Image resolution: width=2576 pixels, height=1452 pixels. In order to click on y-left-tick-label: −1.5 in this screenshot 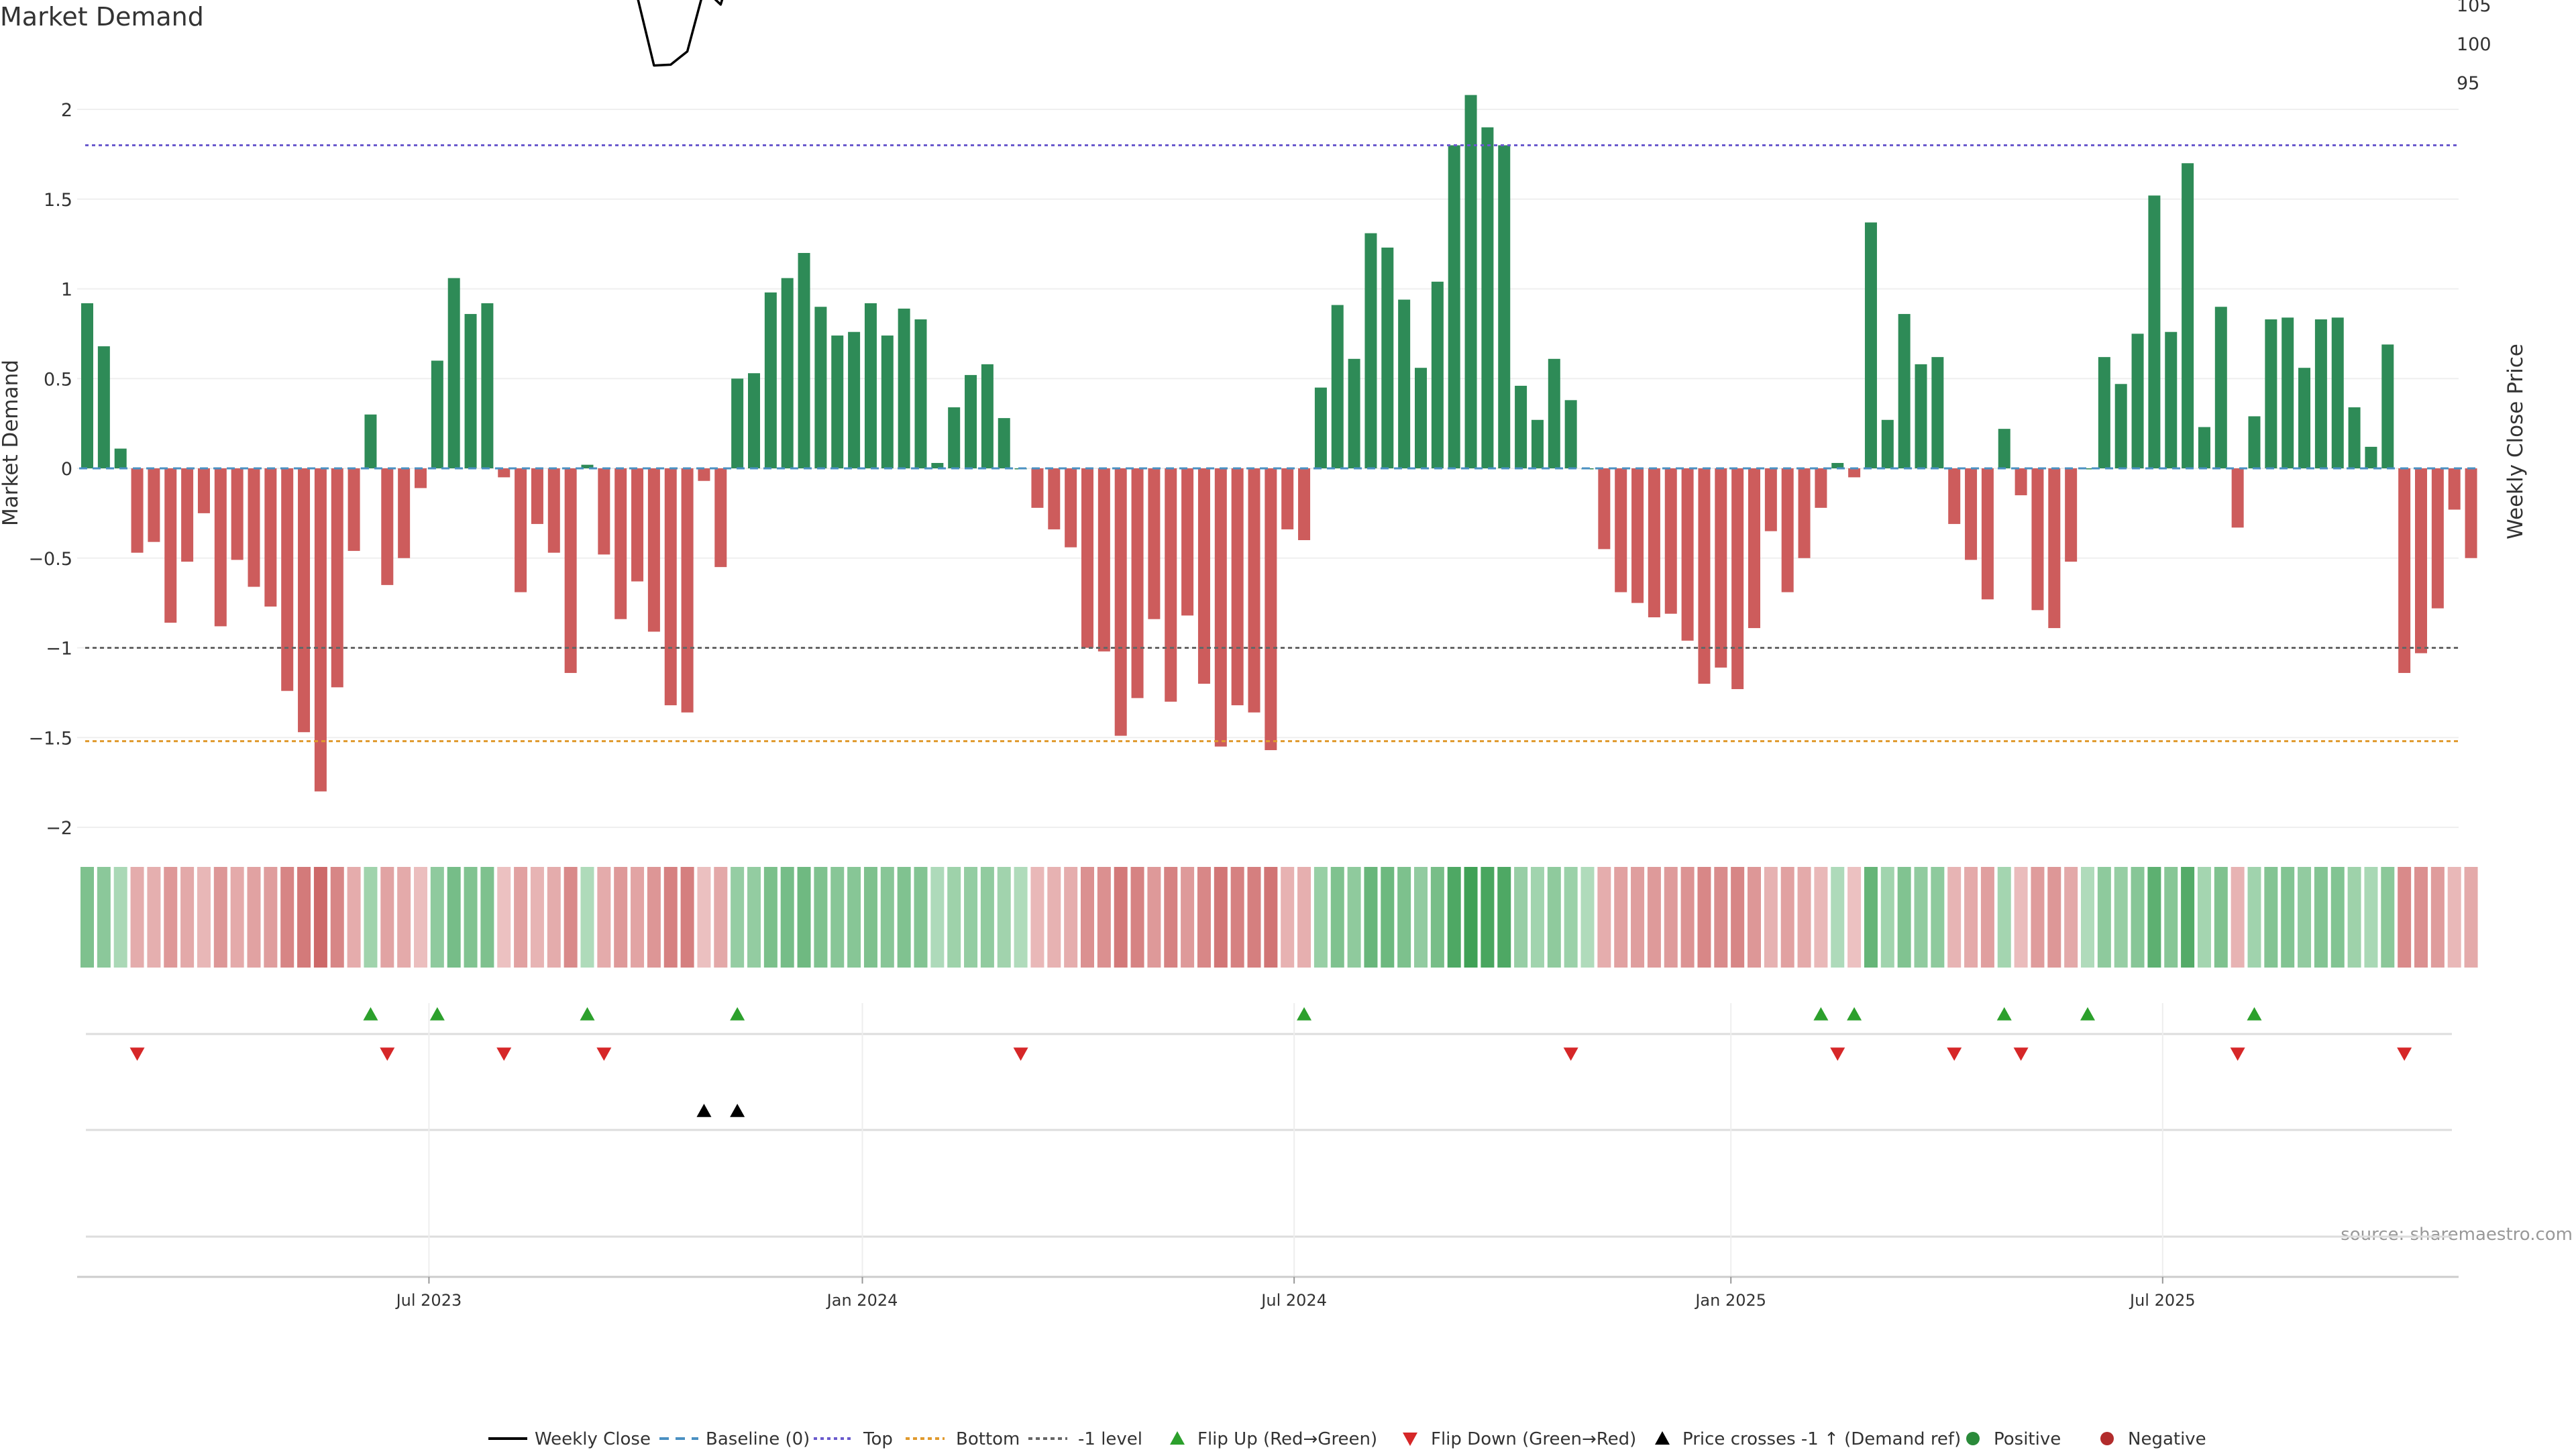, I will do `click(50, 739)`.